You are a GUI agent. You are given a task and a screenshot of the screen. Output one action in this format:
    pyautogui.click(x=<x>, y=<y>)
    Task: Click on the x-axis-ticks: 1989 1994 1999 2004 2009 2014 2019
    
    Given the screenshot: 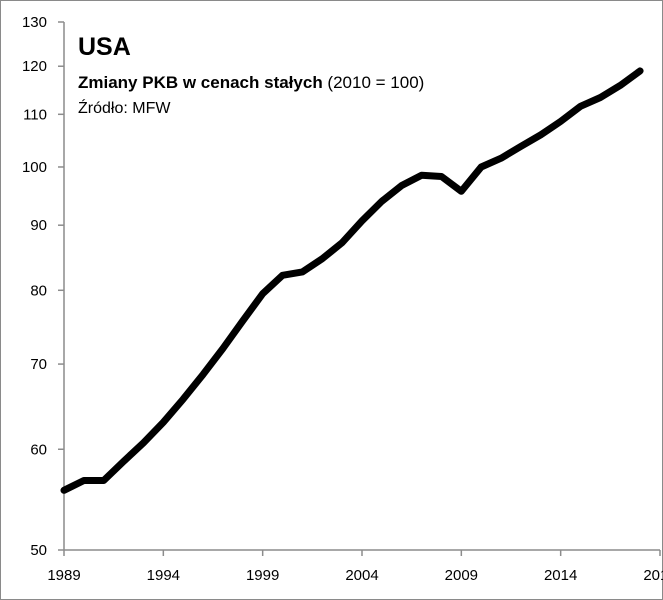 What is the action you would take?
    pyautogui.click(x=355, y=567)
    